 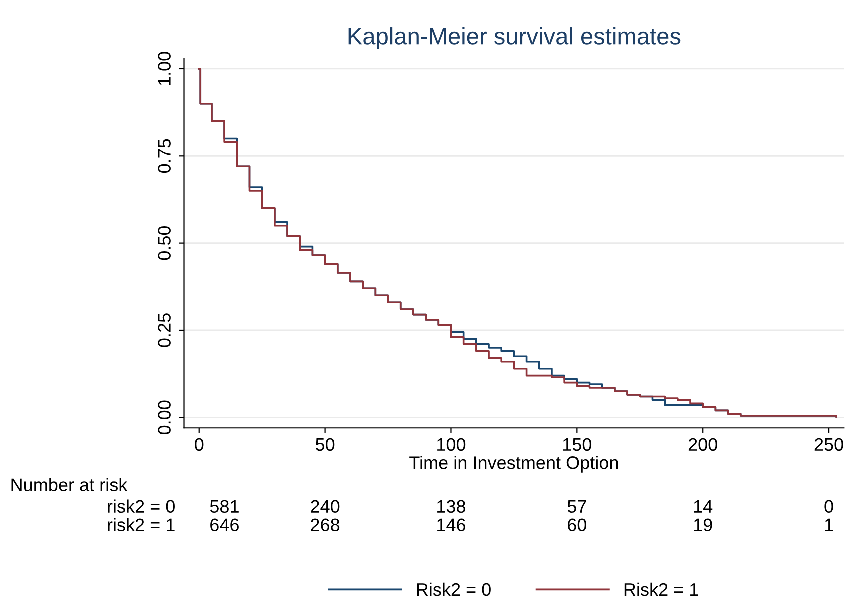 I want to click on x-tick-label: 50, so click(x=325, y=445).